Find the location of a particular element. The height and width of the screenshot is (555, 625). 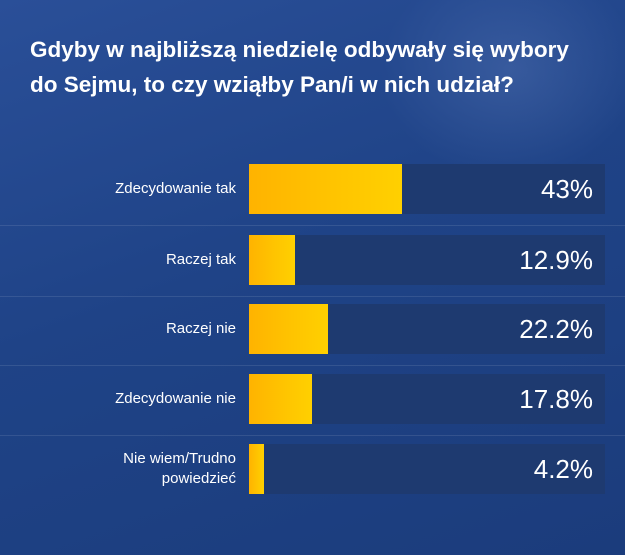

bar-row: Raczej nie 22.2% is located at coordinates (312, 329).